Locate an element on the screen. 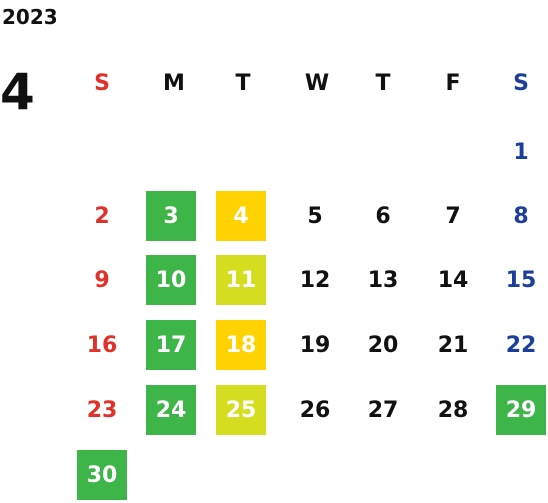 This screenshot has height=503, width=548. calendar-day: 26 is located at coordinates (315, 410).